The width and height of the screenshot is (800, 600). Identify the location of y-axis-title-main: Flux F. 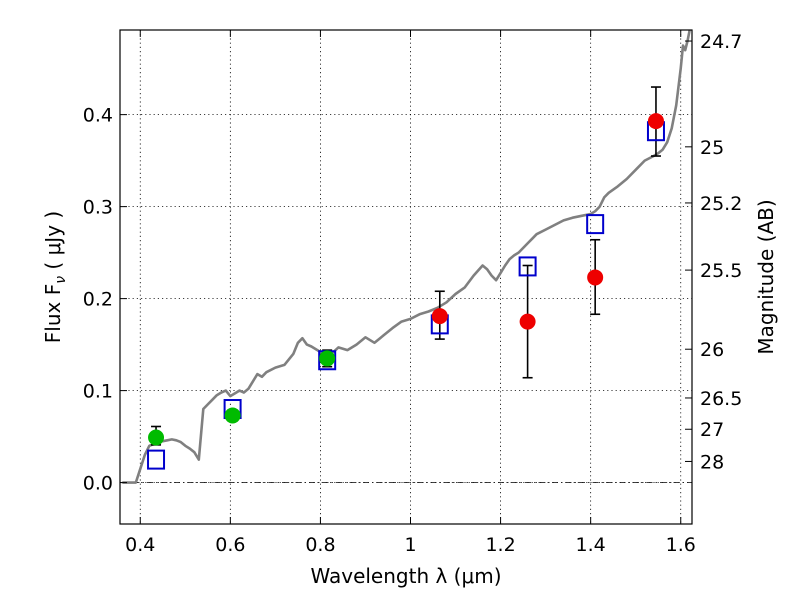
(53, 313).